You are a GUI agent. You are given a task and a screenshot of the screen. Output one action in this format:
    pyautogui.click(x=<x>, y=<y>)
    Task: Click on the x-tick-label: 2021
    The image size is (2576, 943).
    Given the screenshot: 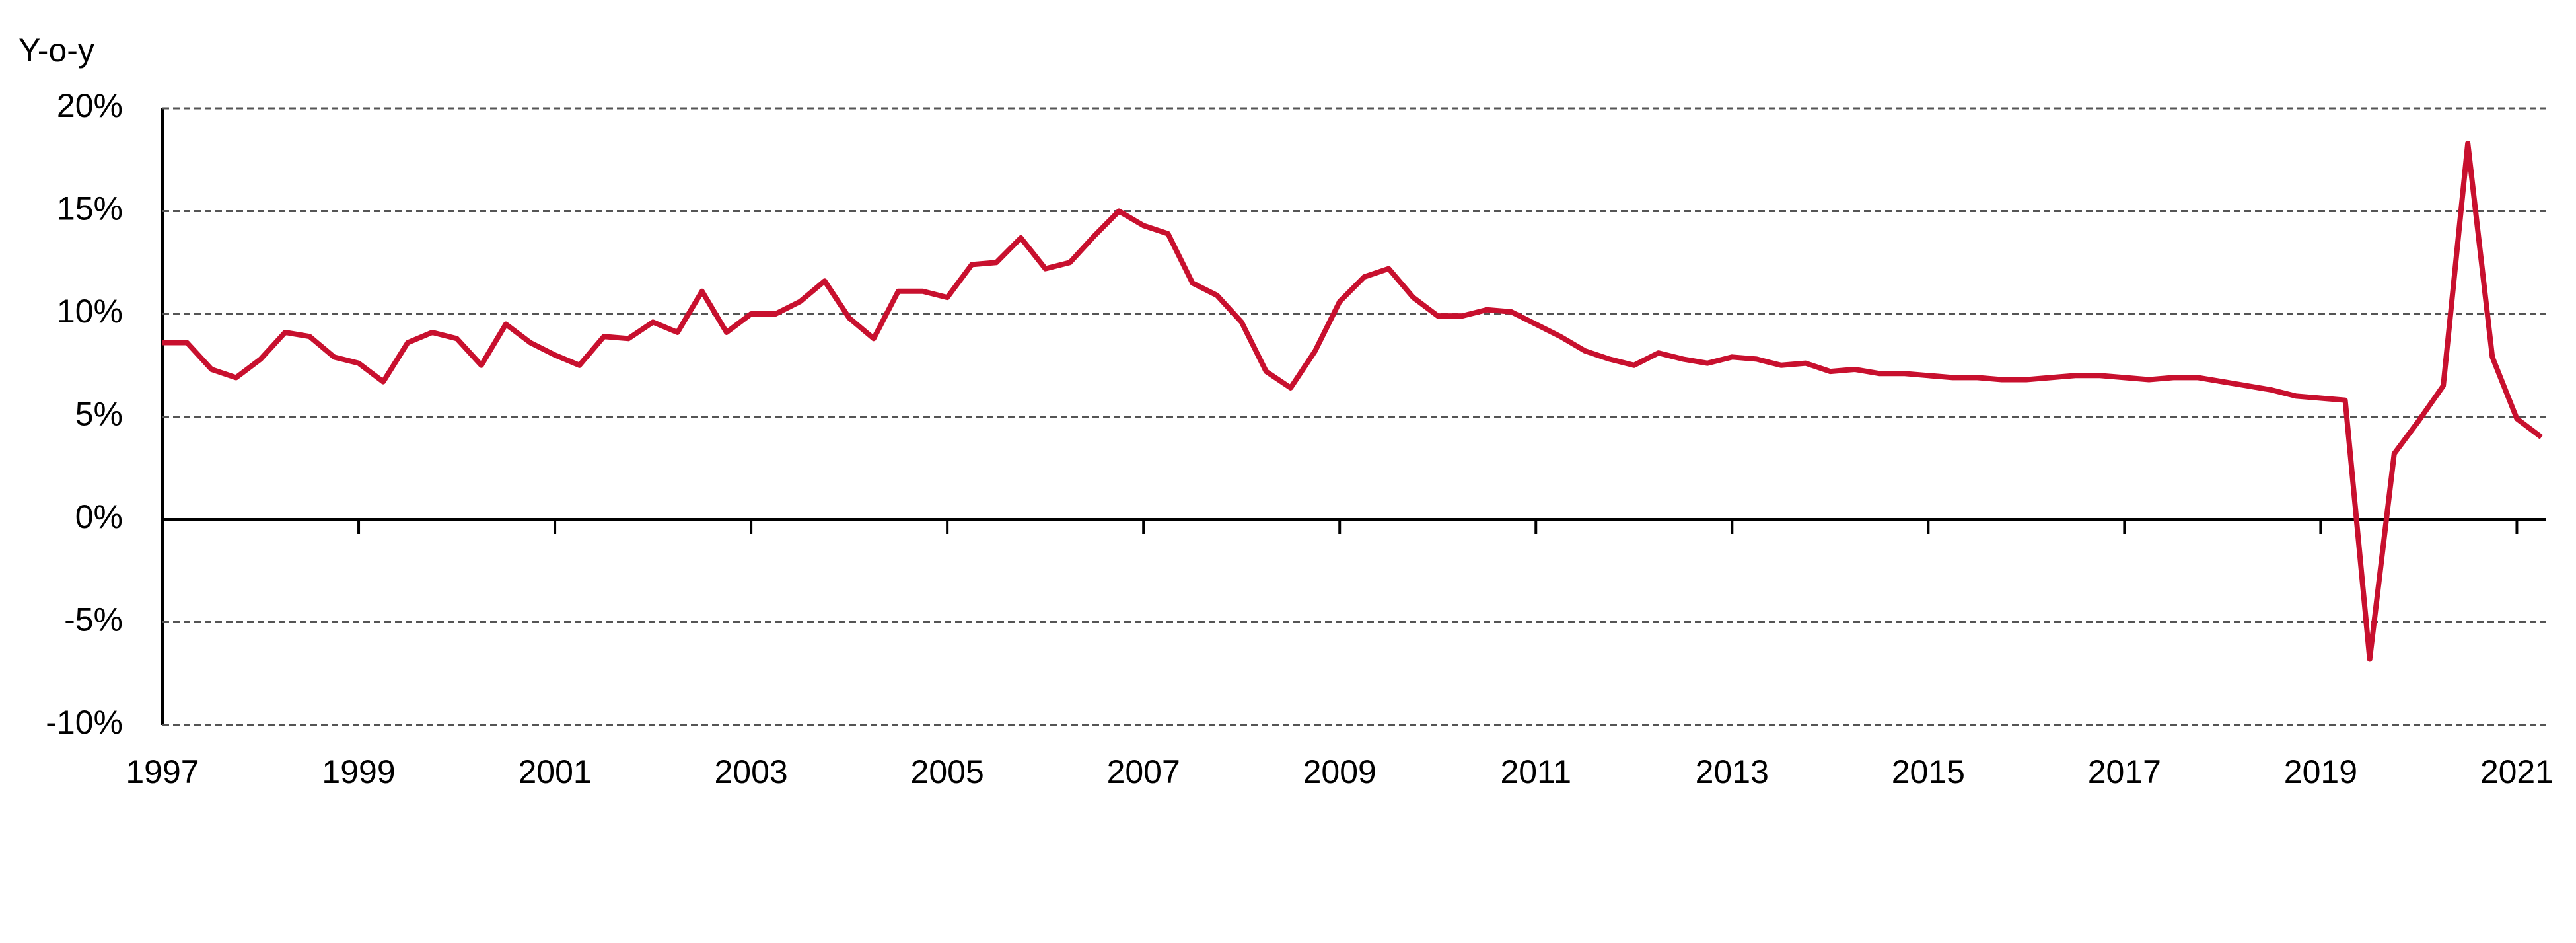 What is the action you would take?
    pyautogui.click(x=2517, y=771)
    